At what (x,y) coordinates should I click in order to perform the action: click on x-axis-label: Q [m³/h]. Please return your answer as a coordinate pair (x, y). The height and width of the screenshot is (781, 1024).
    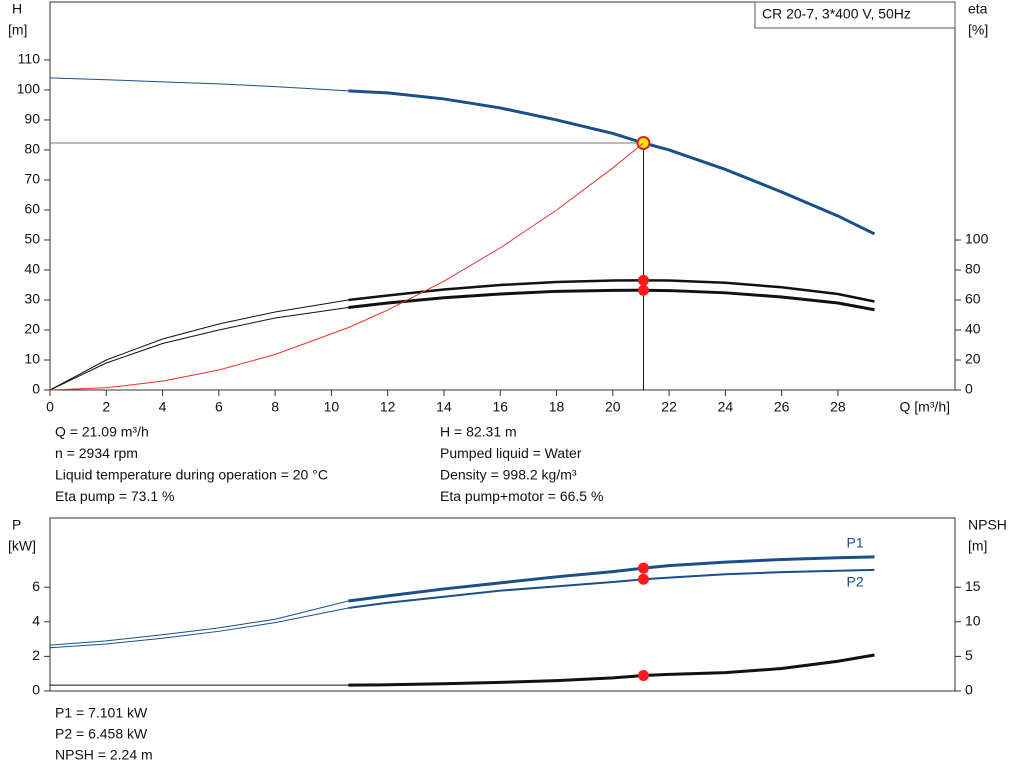
    Looking at the image, I should click on (924, 407).